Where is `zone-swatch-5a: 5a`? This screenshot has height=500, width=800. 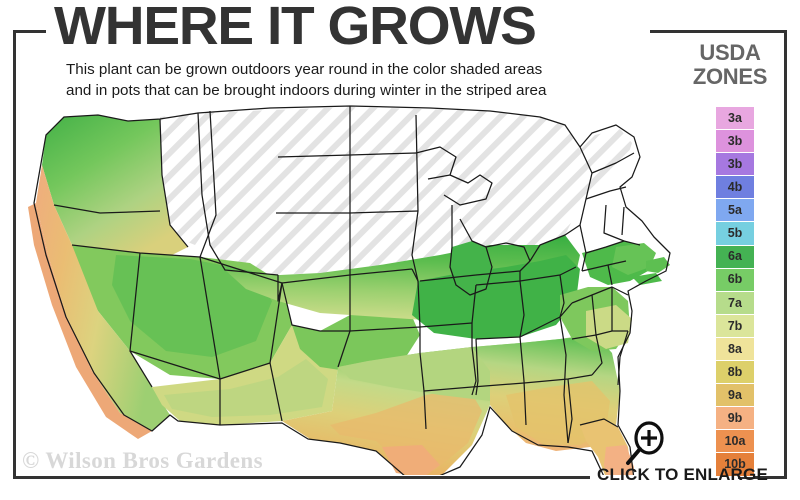
zone-swatch-5a: 5a is located at coordinates (735, 211).